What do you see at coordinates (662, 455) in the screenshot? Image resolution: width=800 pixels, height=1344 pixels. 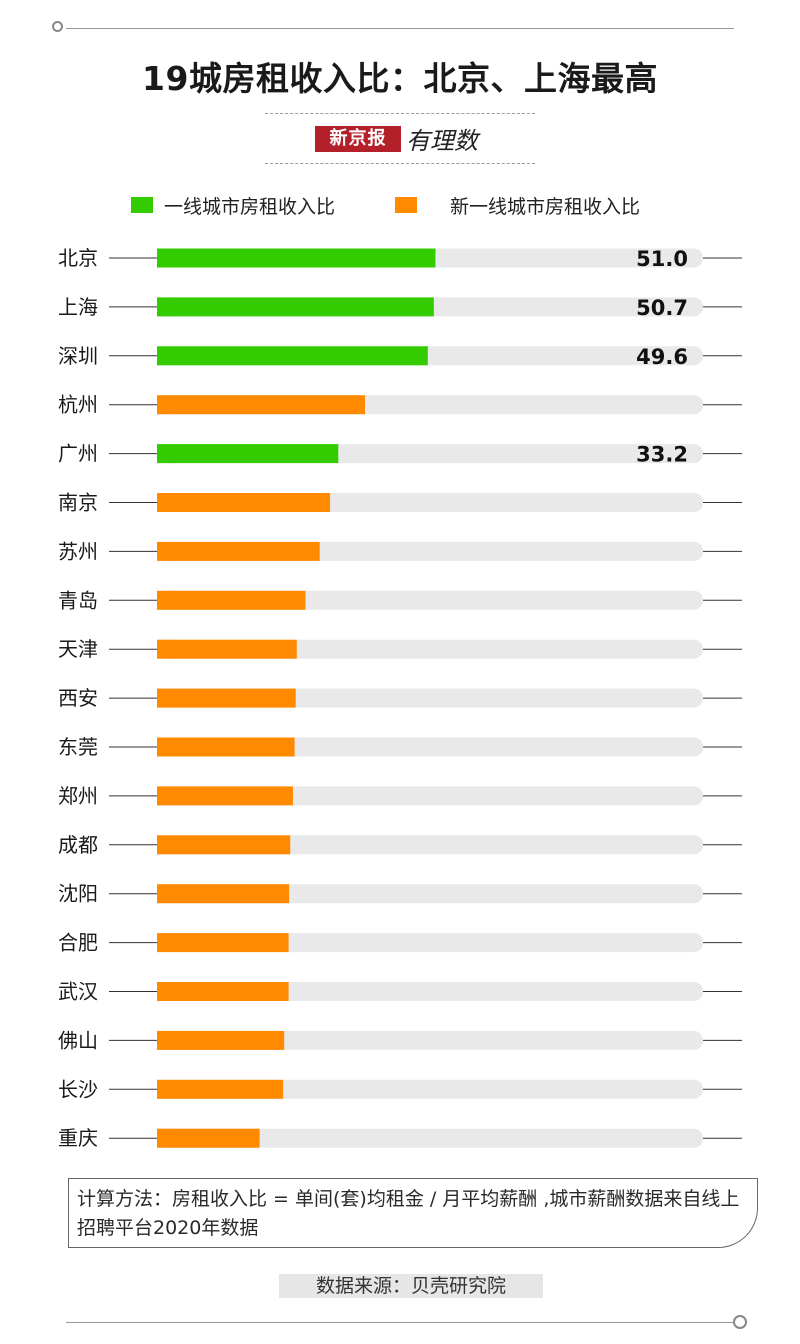 I see `value-label: 33.2` at bounding box center [662, 455].